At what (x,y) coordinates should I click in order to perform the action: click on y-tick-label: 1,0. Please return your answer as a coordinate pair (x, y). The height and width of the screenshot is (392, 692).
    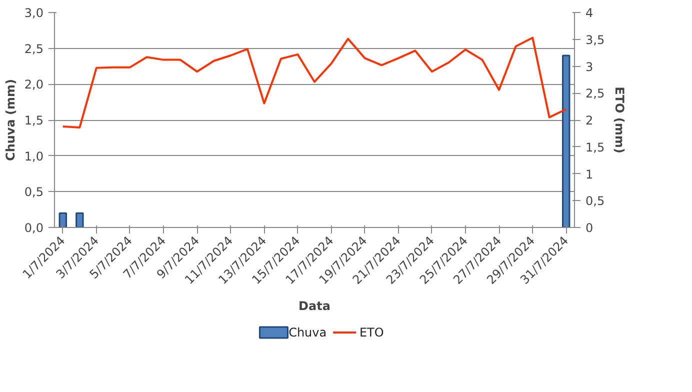
    Looking at the image, I should click on (34, 156).